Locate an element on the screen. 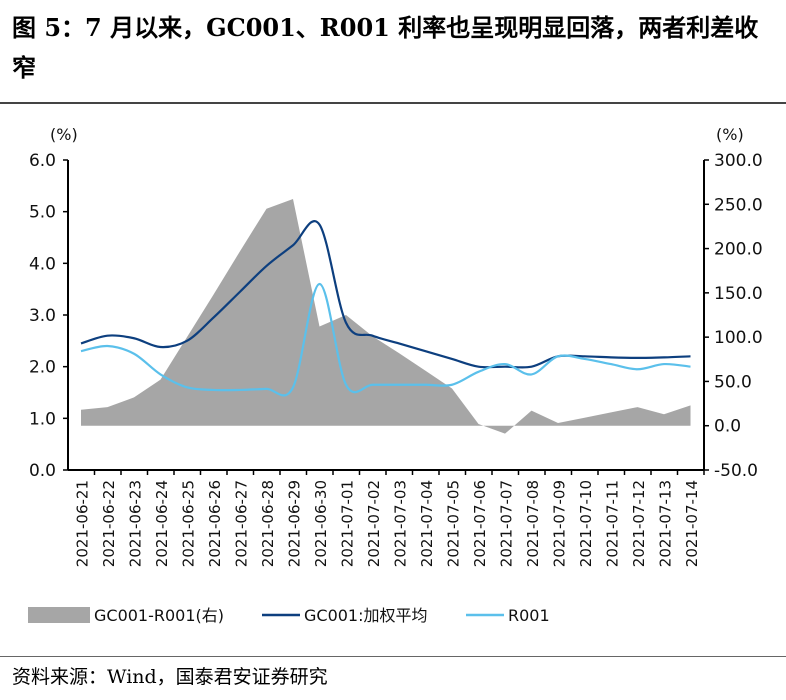 This screenshot has height=700, width=786. x-tick-label: 2021-07-07 is located at coordinates (506, 523).